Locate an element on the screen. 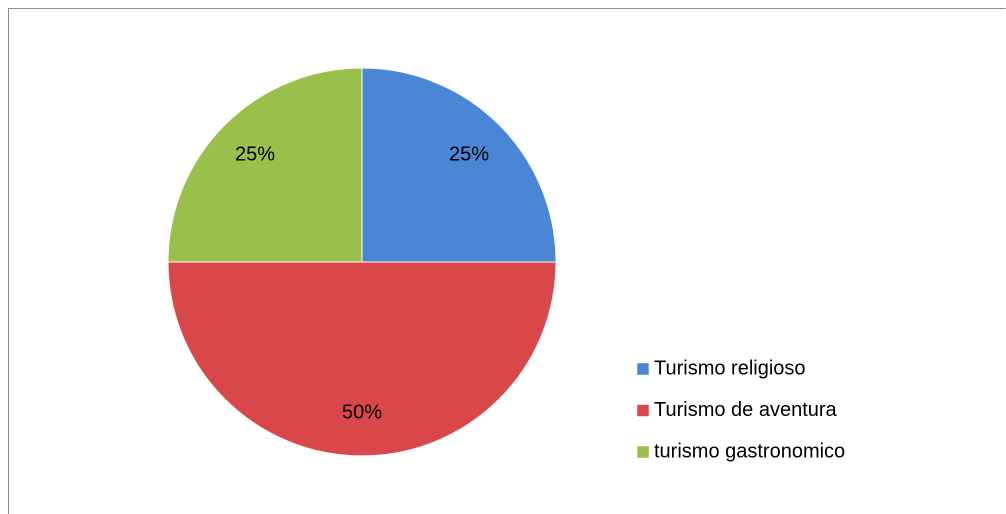 This screenshot has width=1006, height=514. legend-label: Turismo religioso is located at coordinates (730, 368).